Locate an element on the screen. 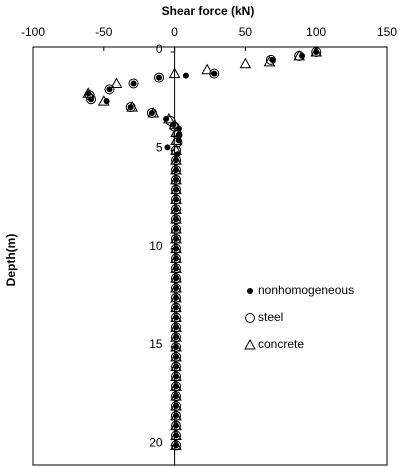 The height and width of the screenshot is (467, 400). x-tick-label: 0 is located at coordinates (174, 32).